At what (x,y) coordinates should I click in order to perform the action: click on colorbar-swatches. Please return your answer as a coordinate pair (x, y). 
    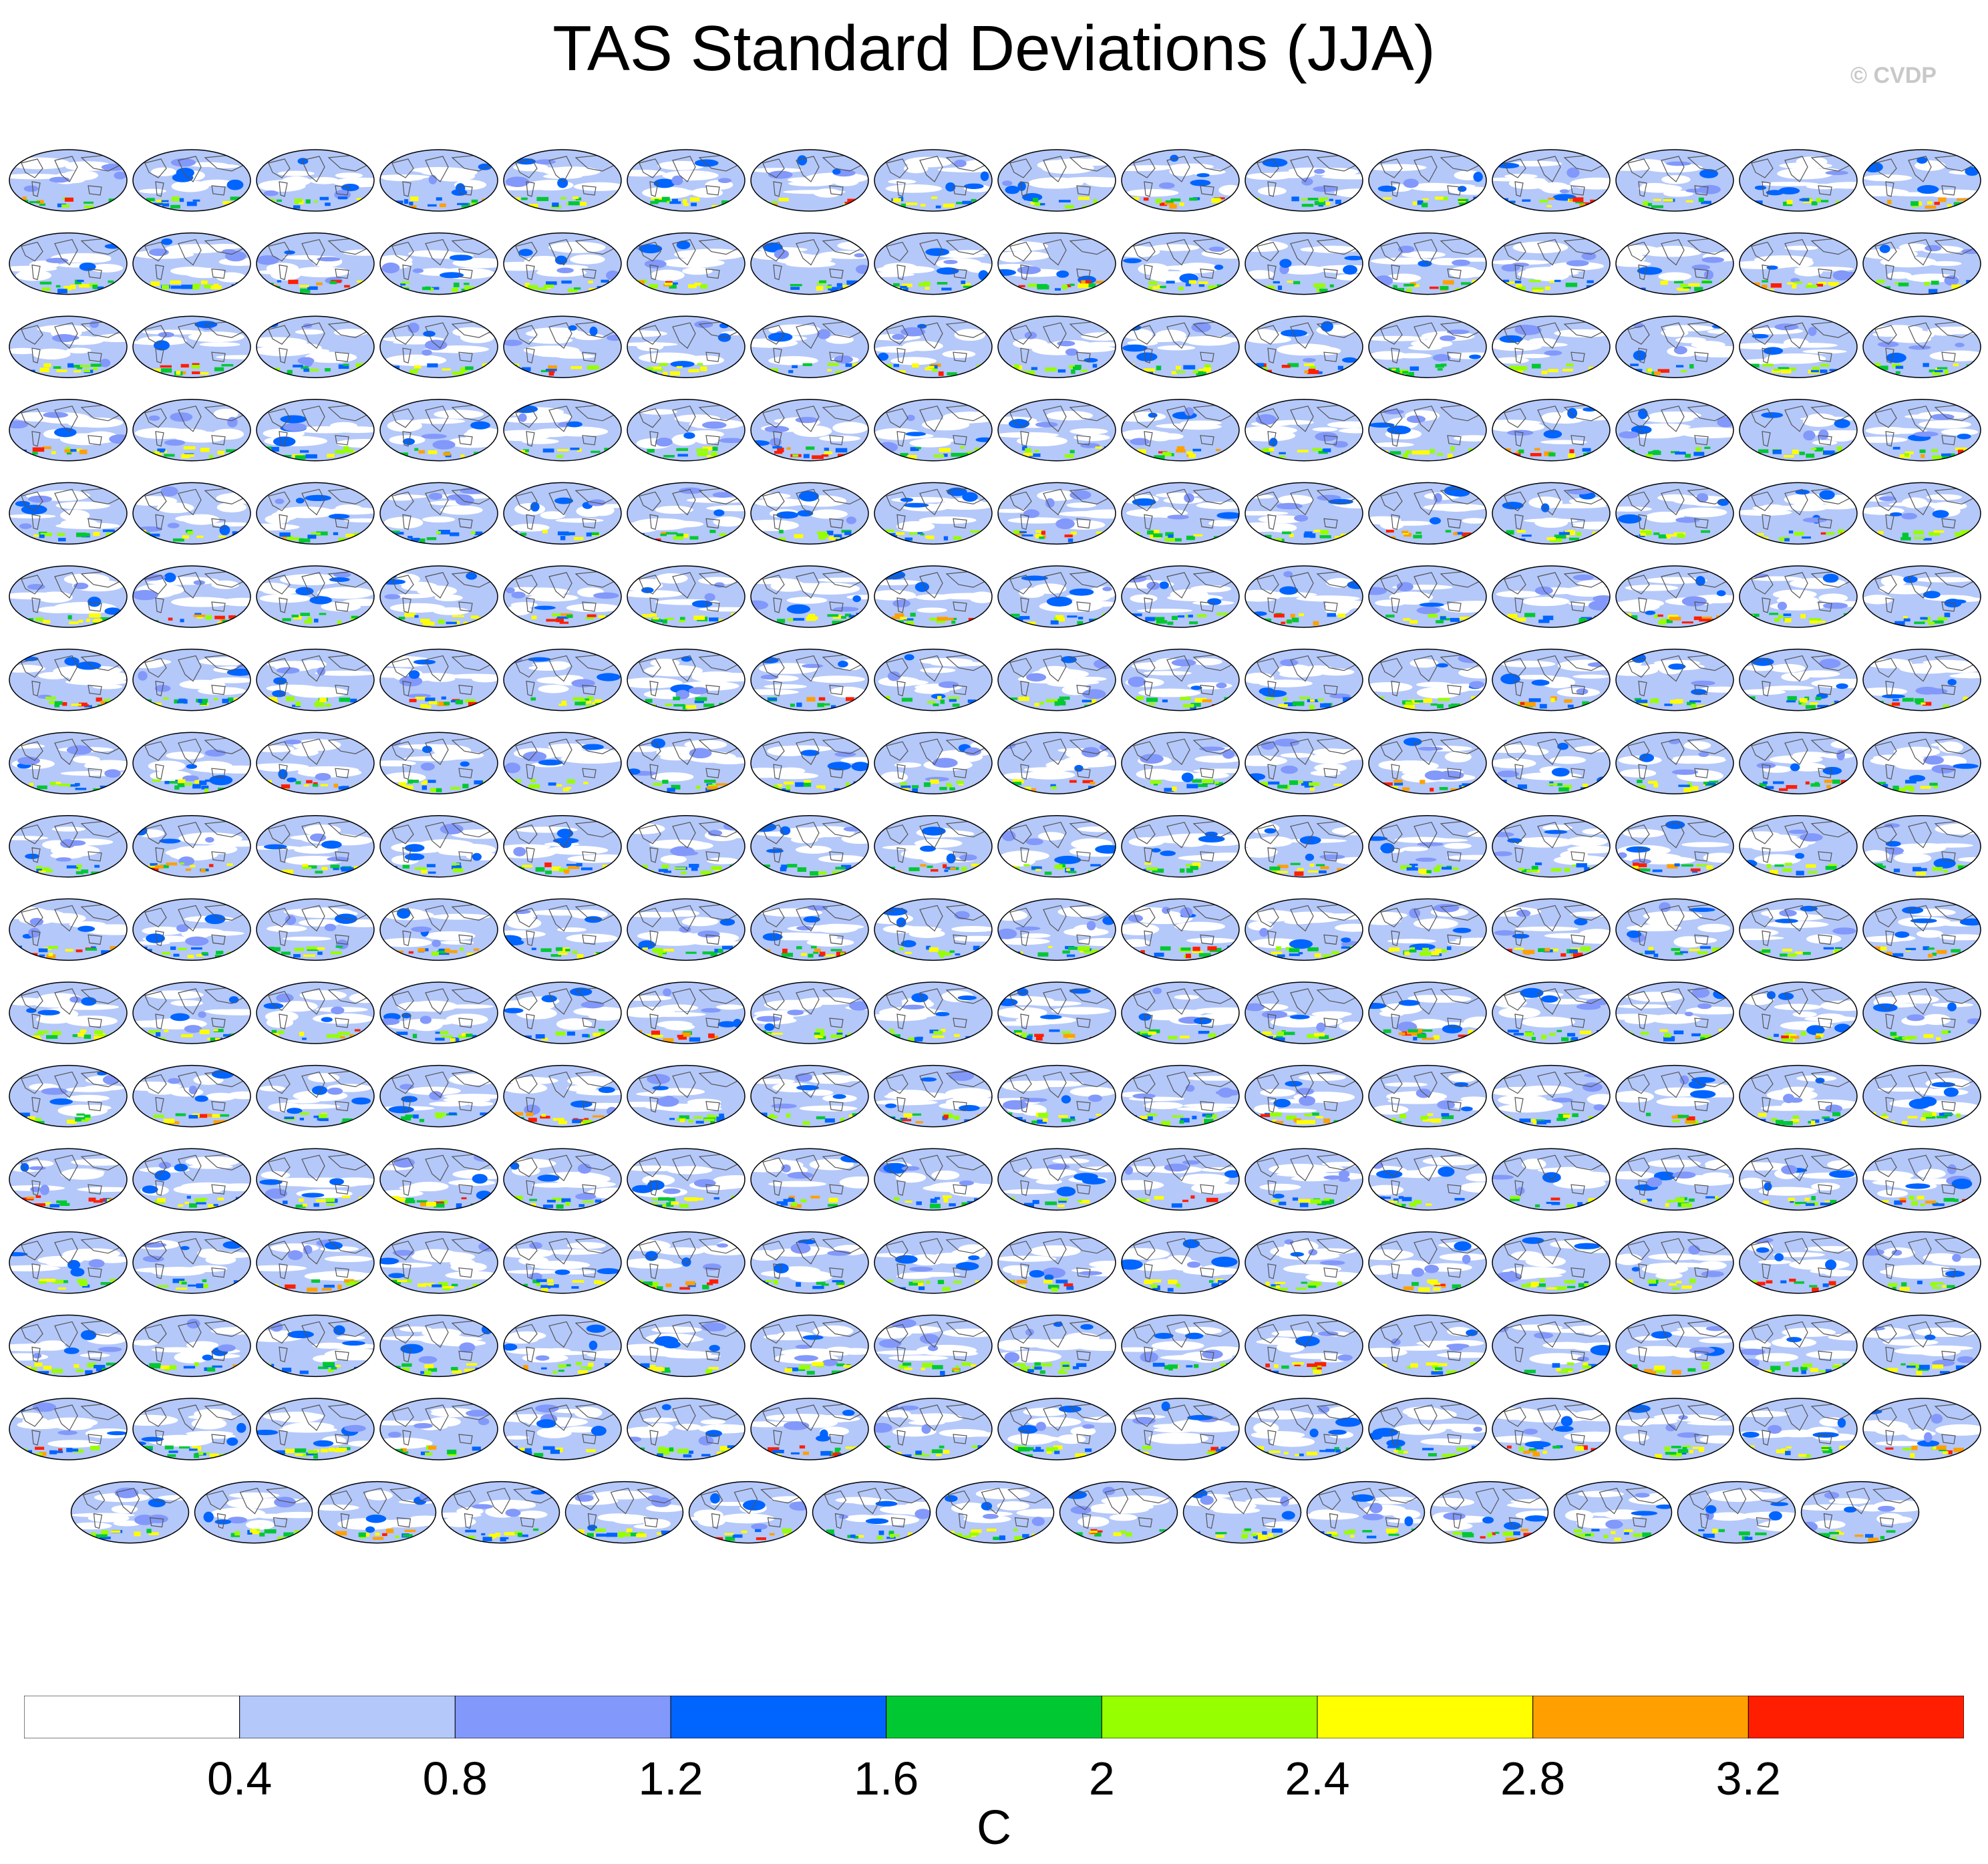
    Looking at the image, I should click on (994, 1717).